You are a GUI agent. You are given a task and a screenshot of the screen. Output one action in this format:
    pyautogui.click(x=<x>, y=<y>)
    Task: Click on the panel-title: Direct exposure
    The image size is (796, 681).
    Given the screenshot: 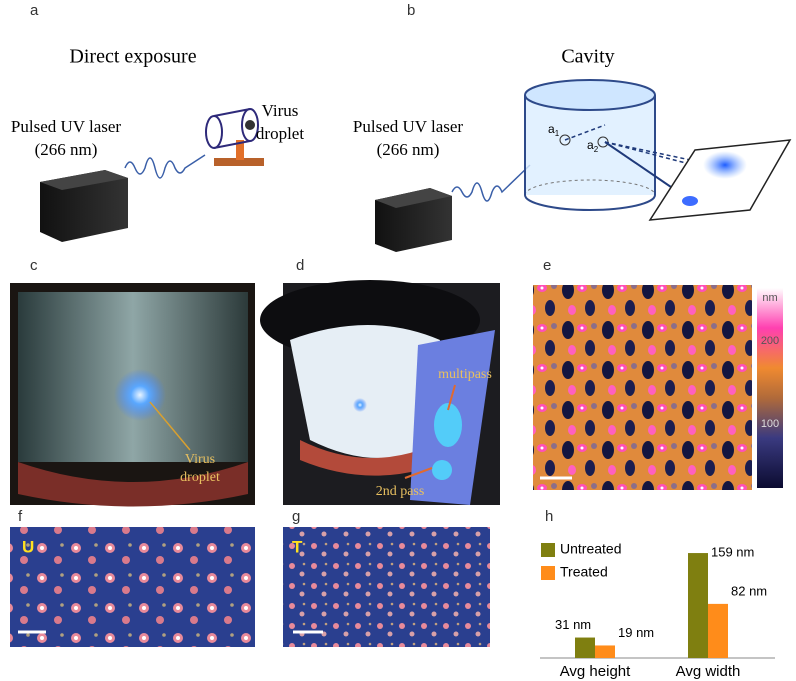 What is the action you would take?
    pyautogui.click(x=132, y=57)
    